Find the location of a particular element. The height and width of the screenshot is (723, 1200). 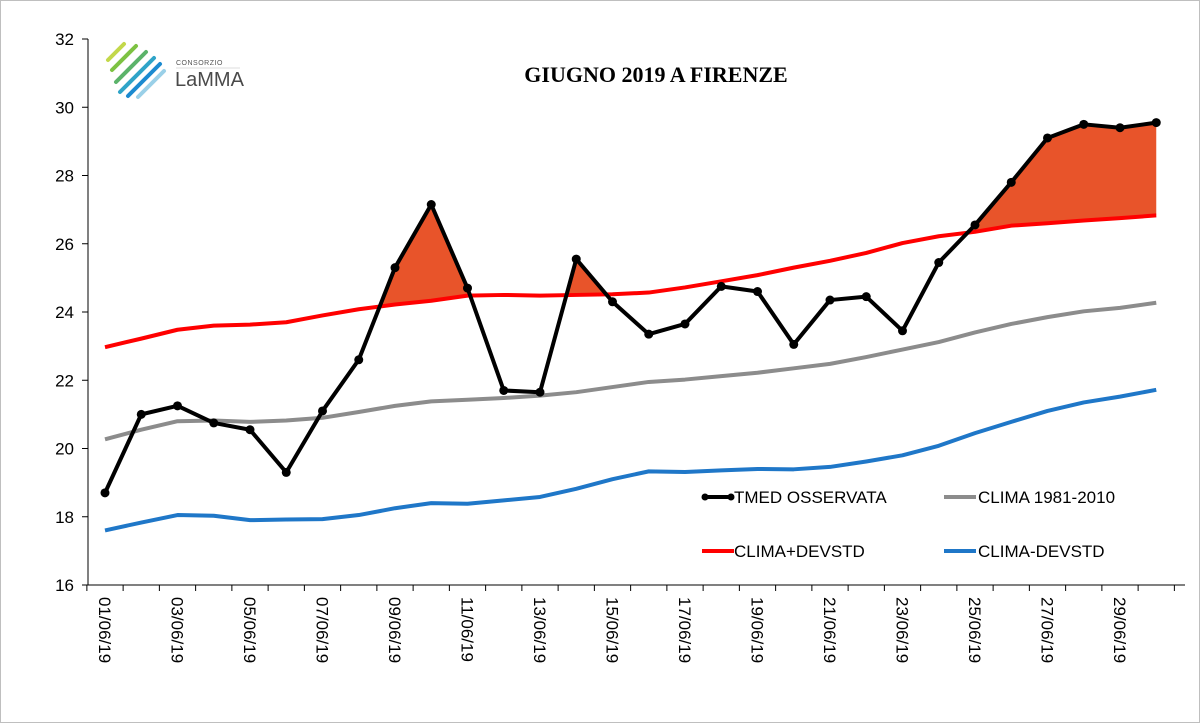

y-tick-label: 26 is located at coordinates (64, 244).